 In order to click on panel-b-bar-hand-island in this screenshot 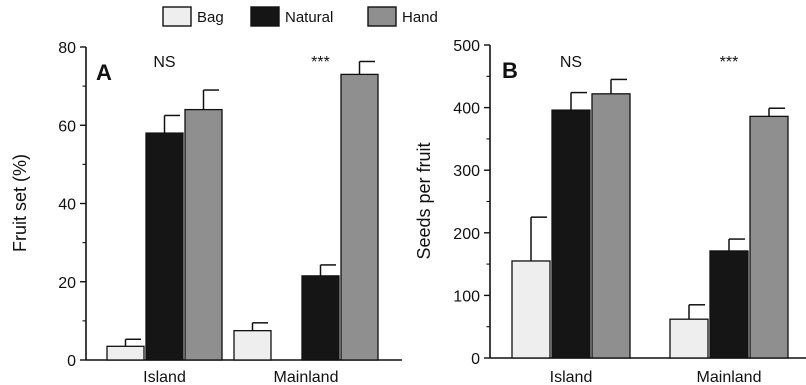, I will do `click(611, 226)`.